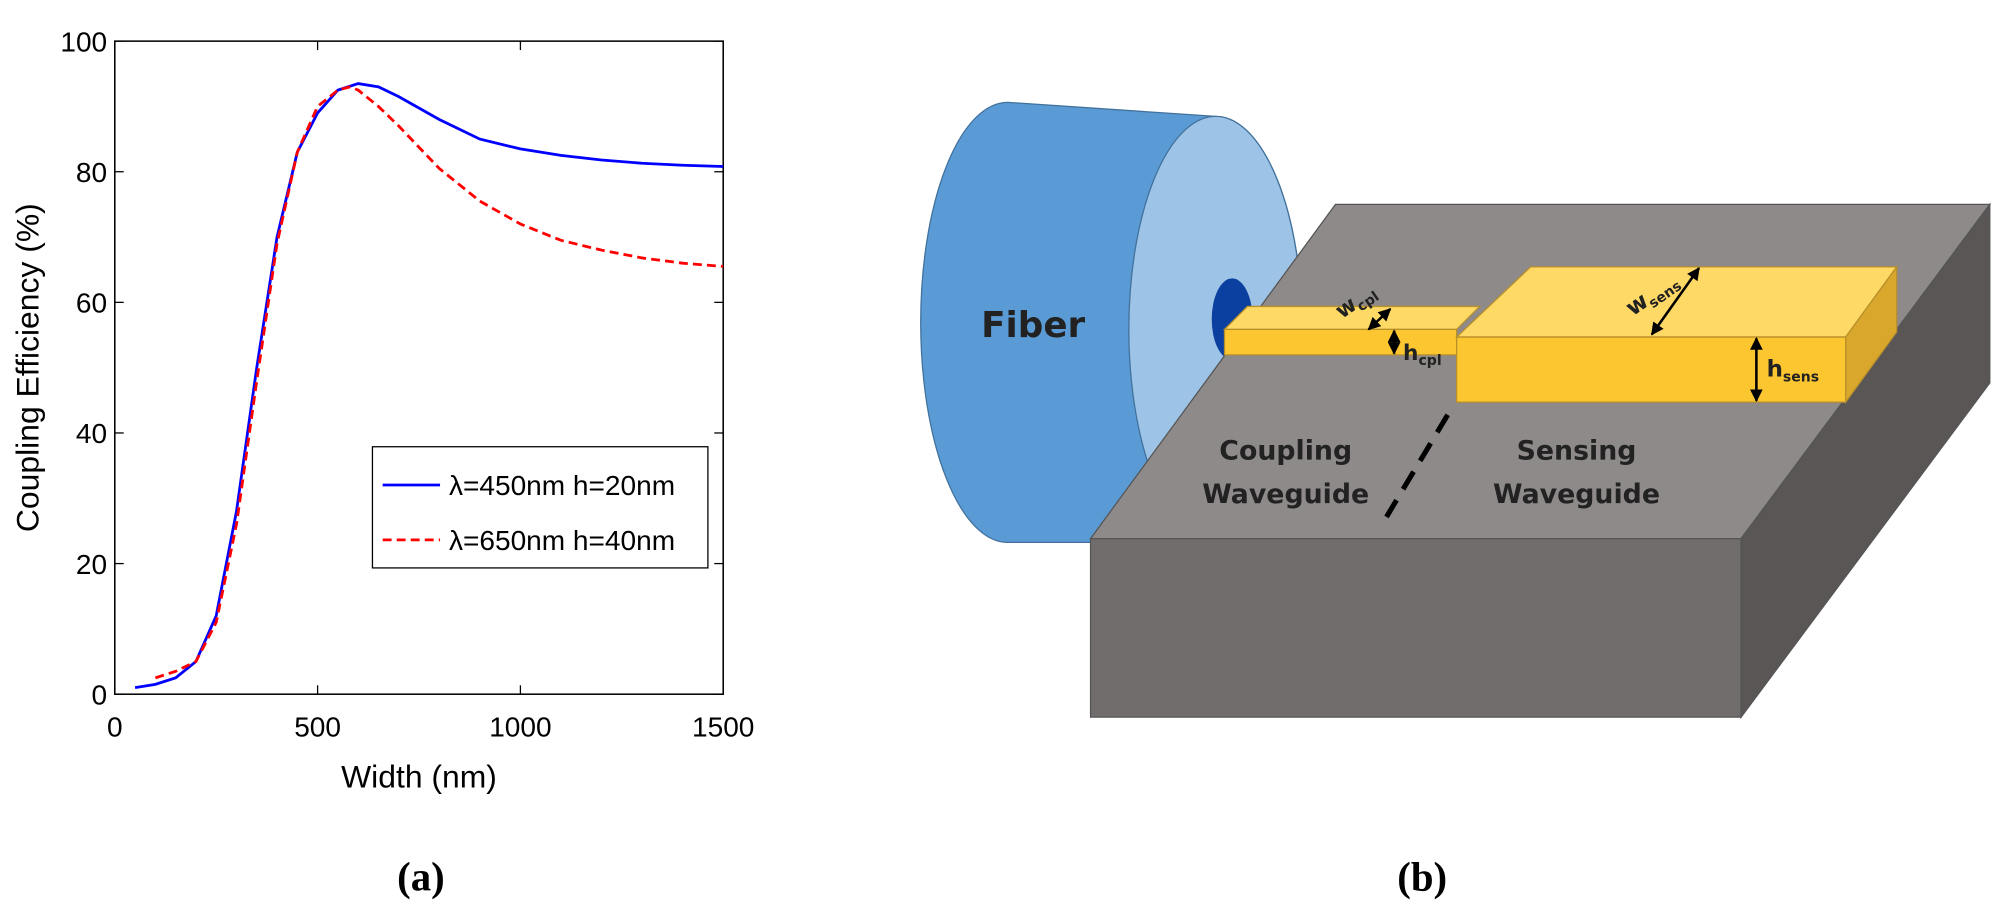 The image size is (2000, 919). I want to click on x-tick-label: 500, so click(317, 726).